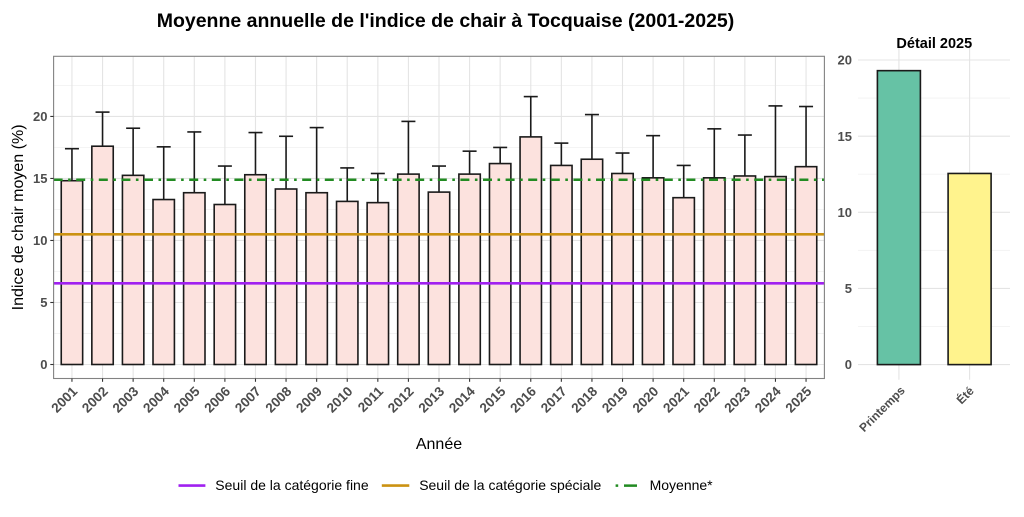 The height and width of the screenshot is (517, 1024). I want to click on svg-text: Seuil de la catégorie fine, so click(292, 485).